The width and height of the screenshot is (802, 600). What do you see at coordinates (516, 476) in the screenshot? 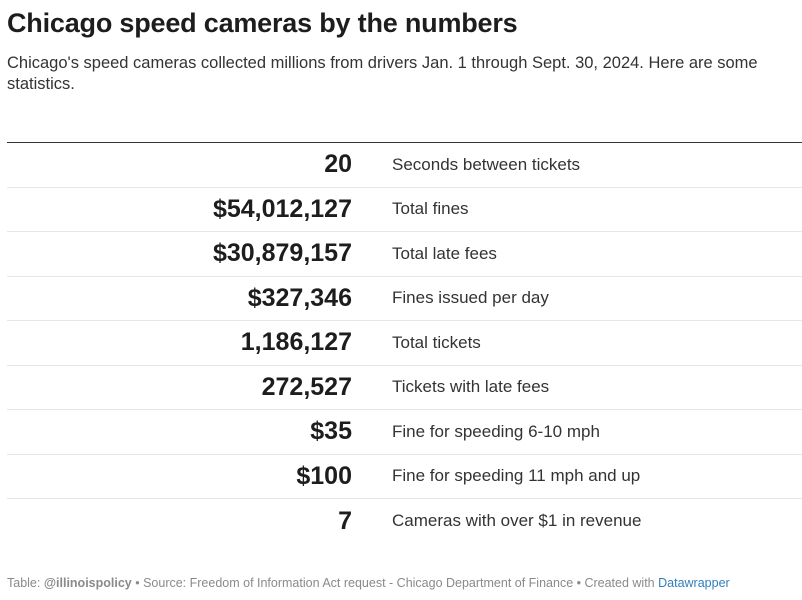
I see `stat-label: Fine for speeding 11 mph and up` at bounding box center [516, 476].